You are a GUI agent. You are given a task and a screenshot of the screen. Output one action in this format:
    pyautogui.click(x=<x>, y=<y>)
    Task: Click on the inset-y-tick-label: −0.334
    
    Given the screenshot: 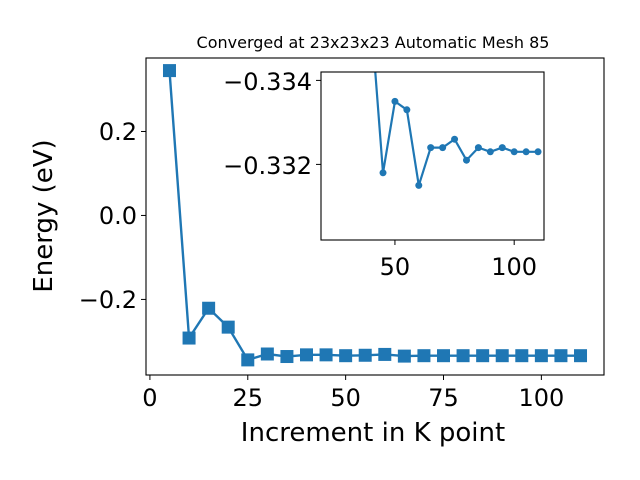 What is the action you would take?
    pyautogui.click(x=267, y=82)
    